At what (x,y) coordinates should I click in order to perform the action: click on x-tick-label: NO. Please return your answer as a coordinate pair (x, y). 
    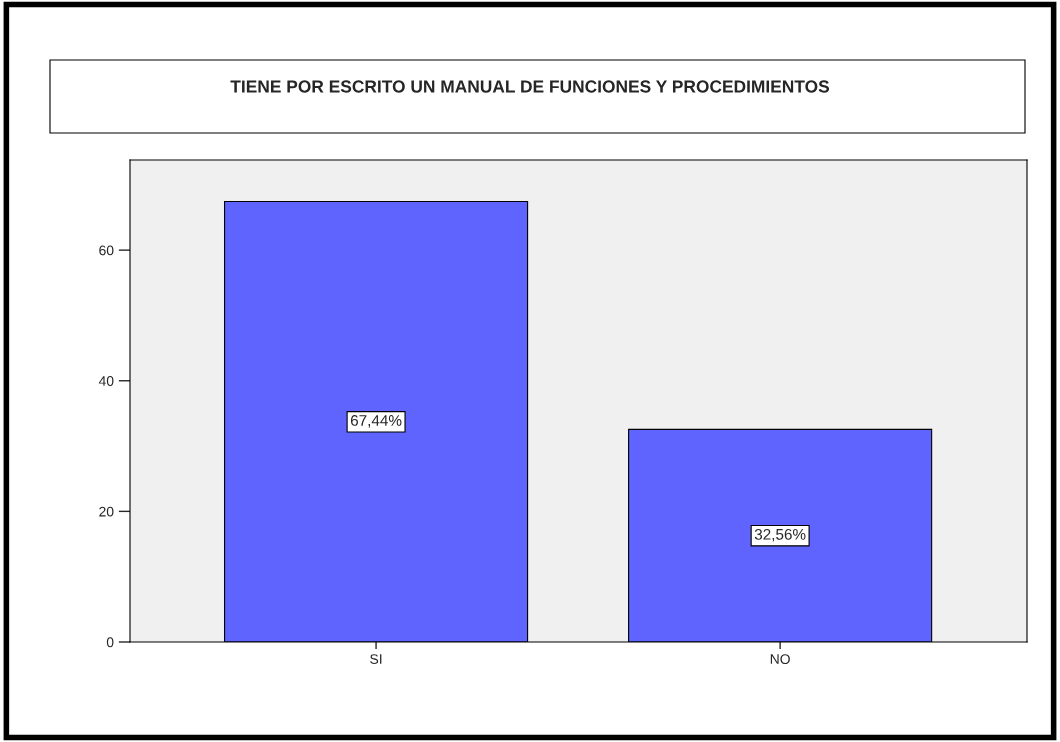
    Looking at the image, I should click on (780, 659).